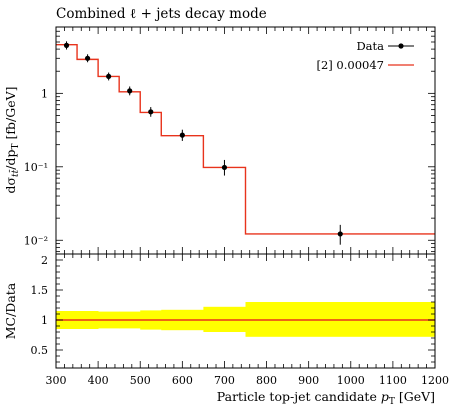 The height and width of the screenshot is (407, 450). Describe the element at coordinates (36, 167) in the screenshot. I see `main-y-tick-label: 10⁻¹` at that location.